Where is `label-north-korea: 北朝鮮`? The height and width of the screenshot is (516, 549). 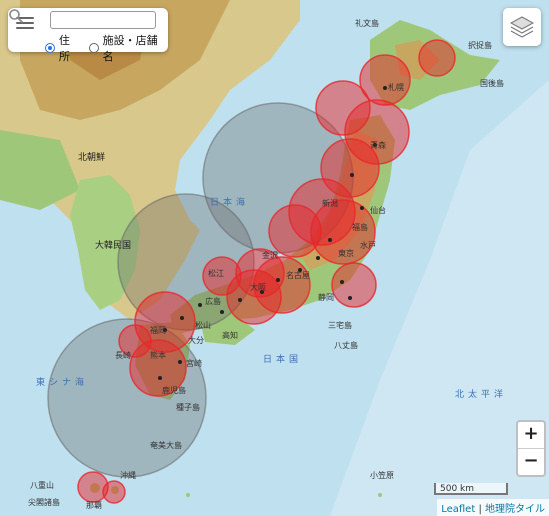
label-north-korea: 北朝鮮 is located at coordinates (92, 158).